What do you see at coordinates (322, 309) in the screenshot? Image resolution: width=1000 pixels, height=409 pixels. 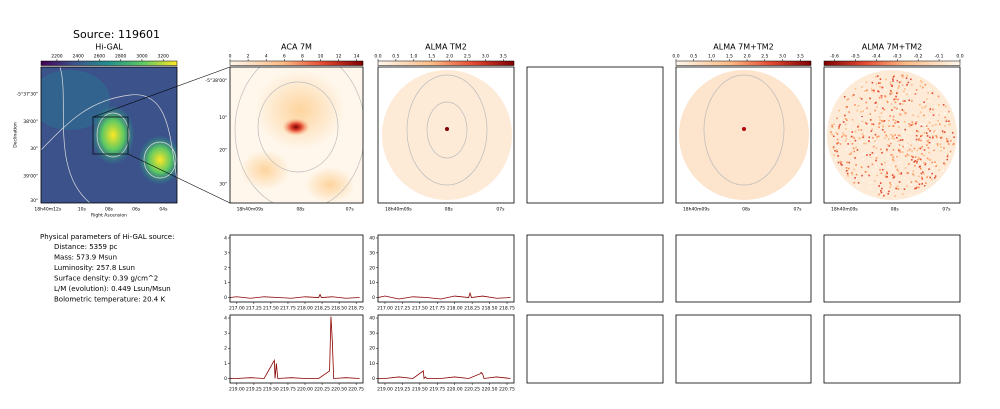 I see `x-tick-label: 218.25` at bounding box center [322, 309].